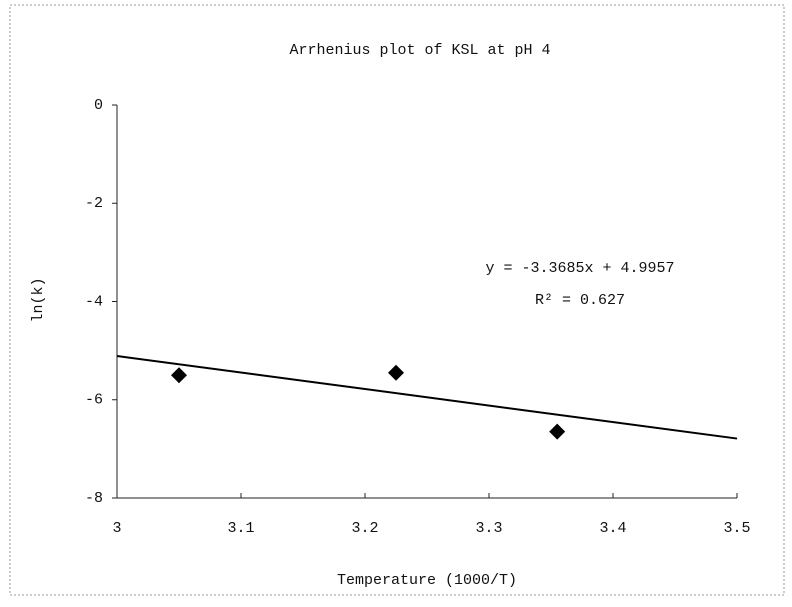 This screenshot has width=792, height=607. What do you see at coordinates (94, 400) in the screenshot?
I see `y-tick-label: -6` at bounding box center [94, 400].